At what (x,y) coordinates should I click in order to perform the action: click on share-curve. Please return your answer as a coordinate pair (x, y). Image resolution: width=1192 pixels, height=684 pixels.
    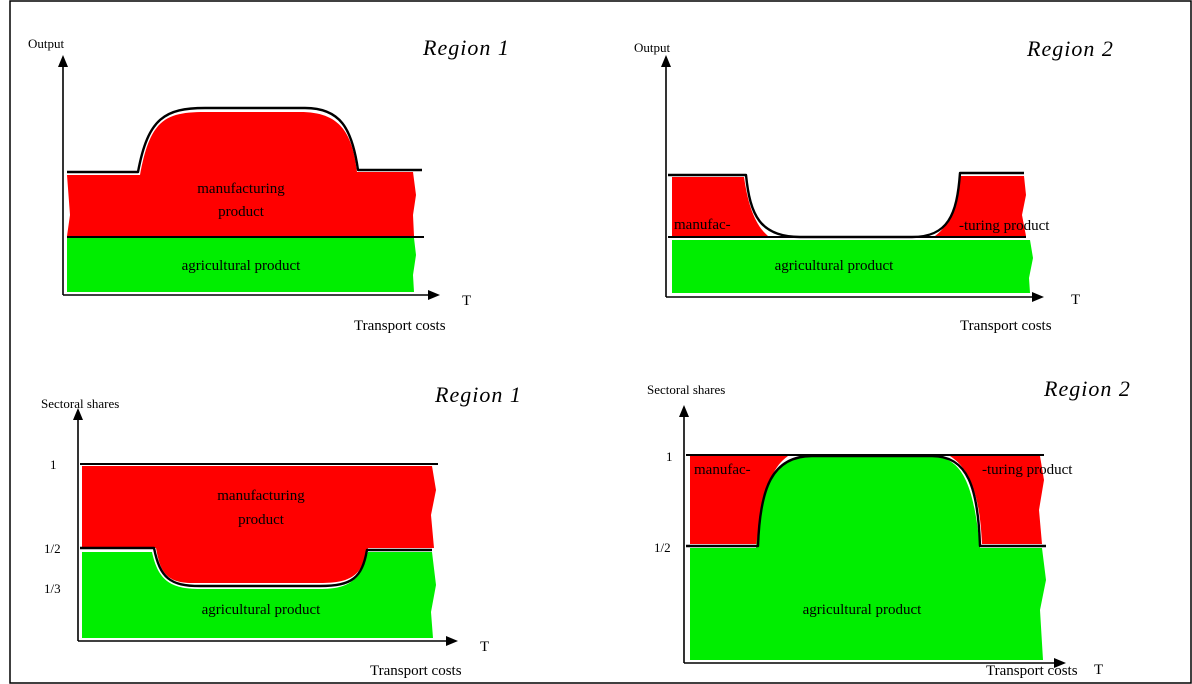
    Looking at the image, I should click on (256, 567).